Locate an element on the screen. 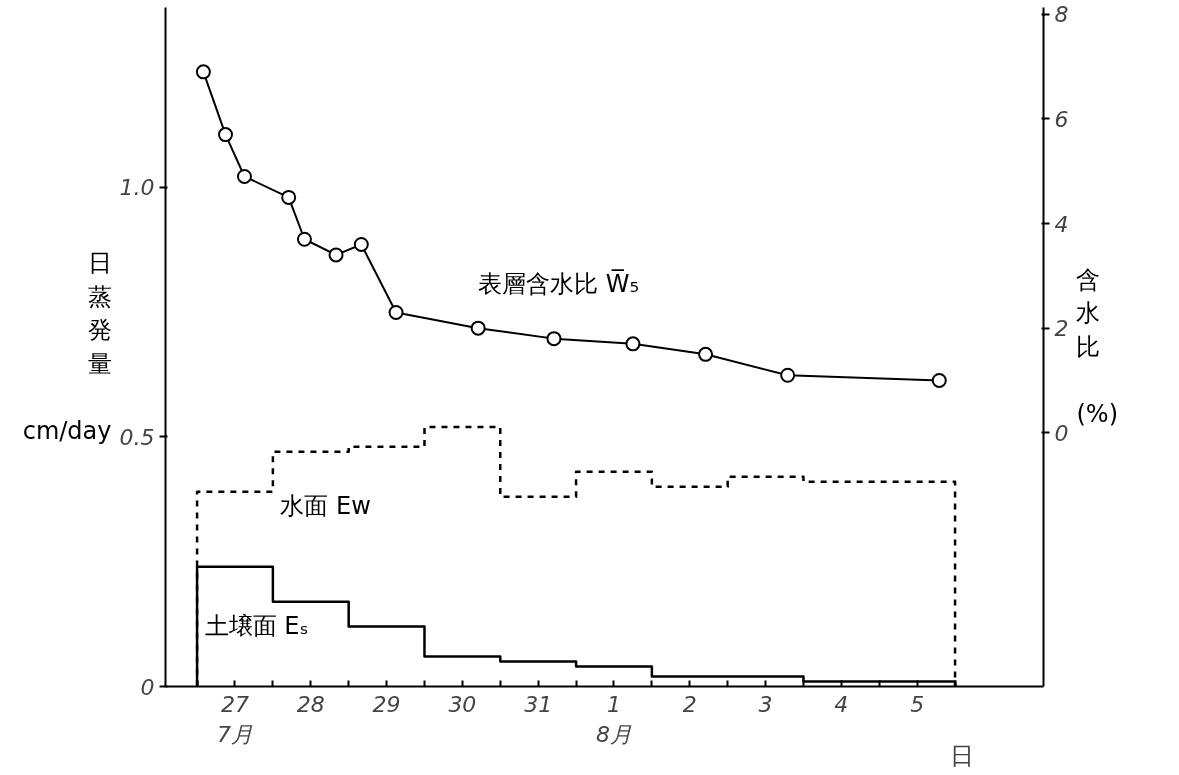 This screenshot has height=775, width=1179. x-tick-label: 27 7月 is located at coordinates (234, 719).